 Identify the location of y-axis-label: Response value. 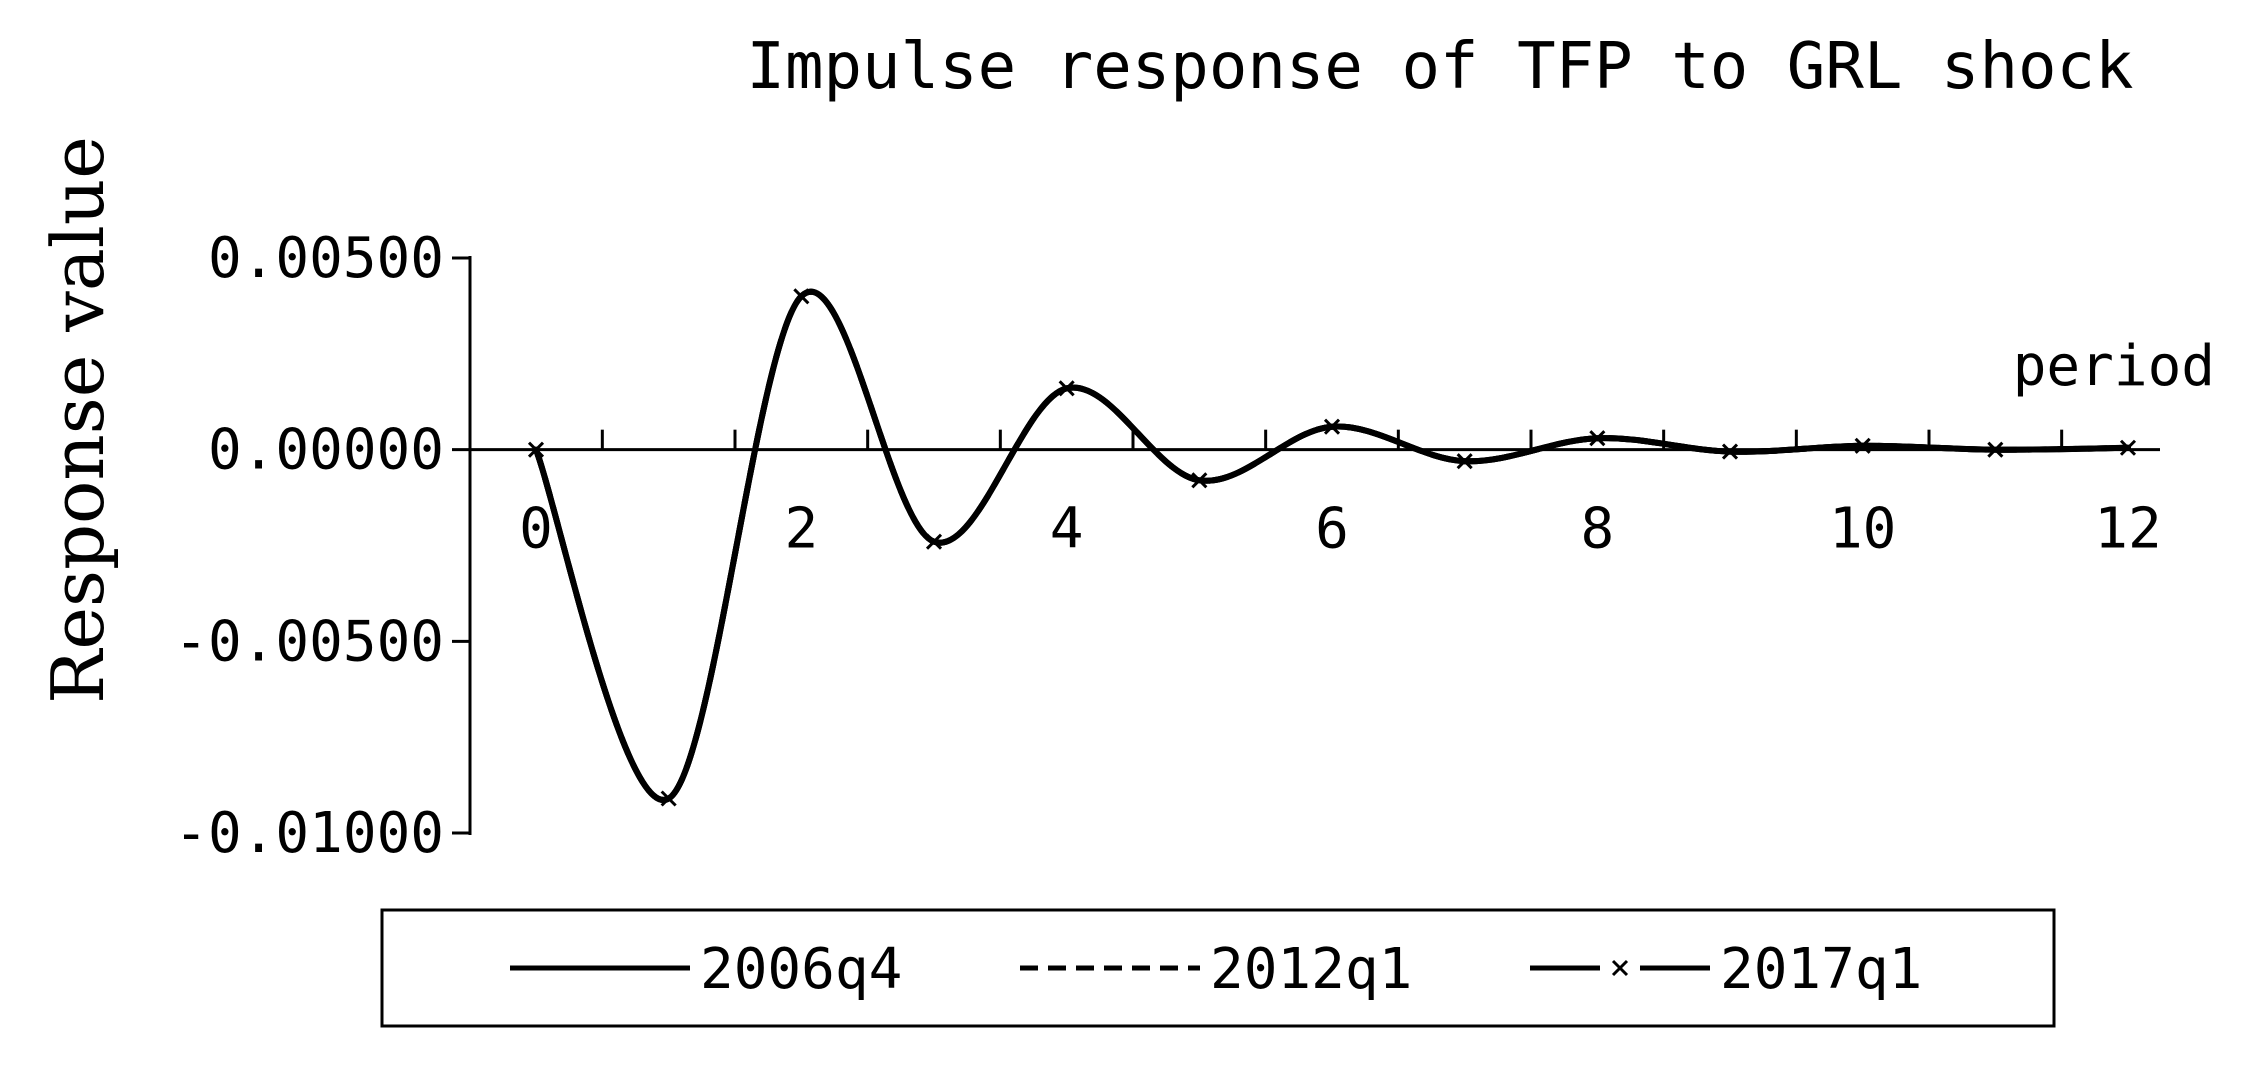
(78, 420).